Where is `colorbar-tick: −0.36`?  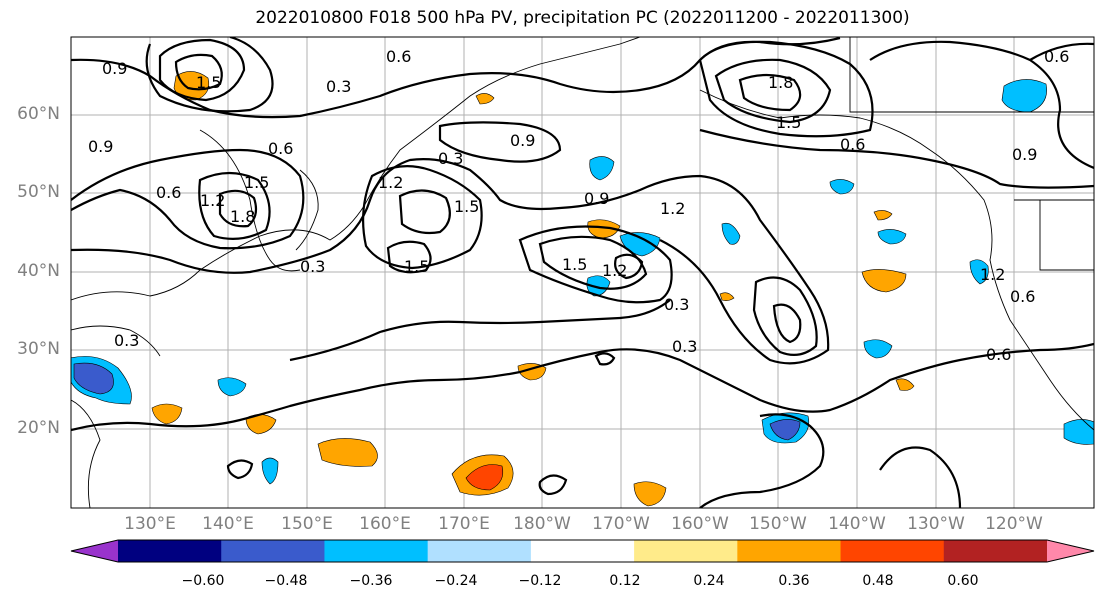 colorbar-tick: −0.36 is located at coordinates (371, 581).